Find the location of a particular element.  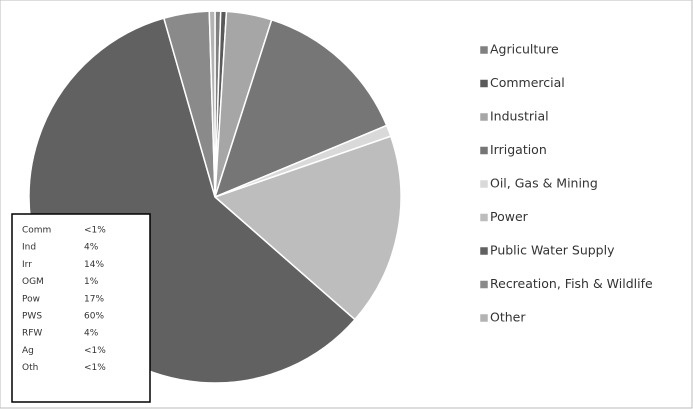

legend-label: Oil, Gas & Mining is located at coordinates (544, 183).